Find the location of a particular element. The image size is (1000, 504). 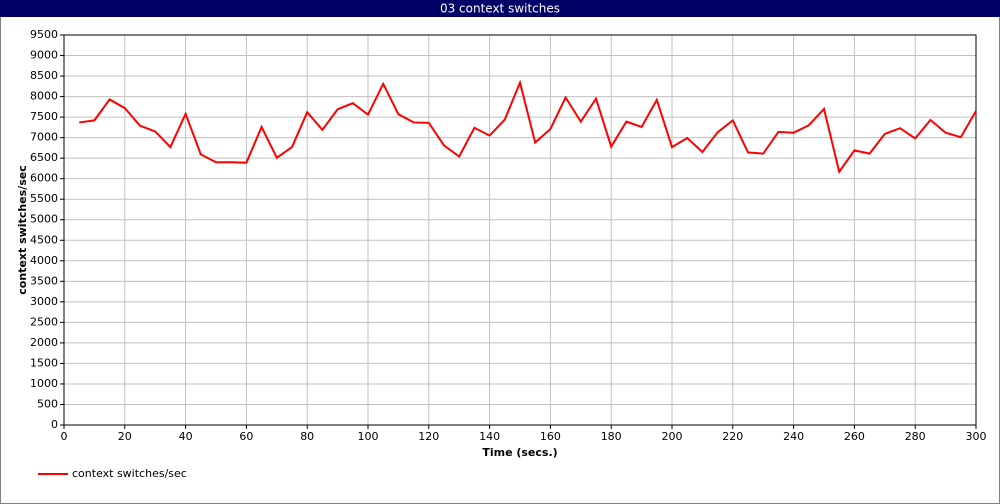

y-tick-label: 500 is located at coordinates (47, 403).